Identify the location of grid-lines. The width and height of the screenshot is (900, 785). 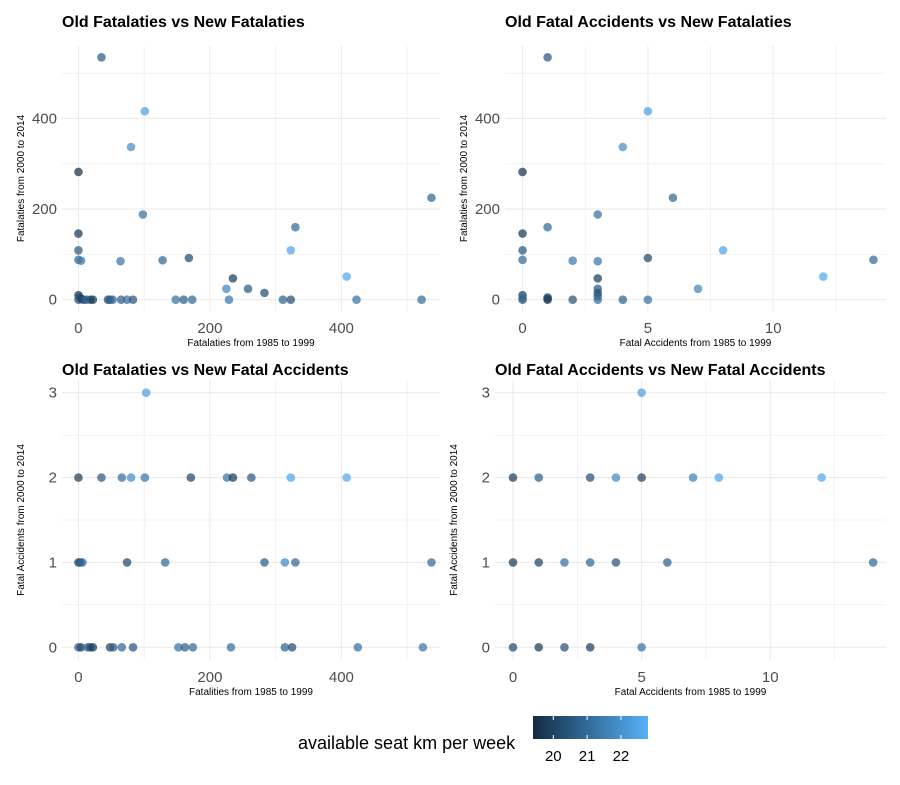
(251, 520).